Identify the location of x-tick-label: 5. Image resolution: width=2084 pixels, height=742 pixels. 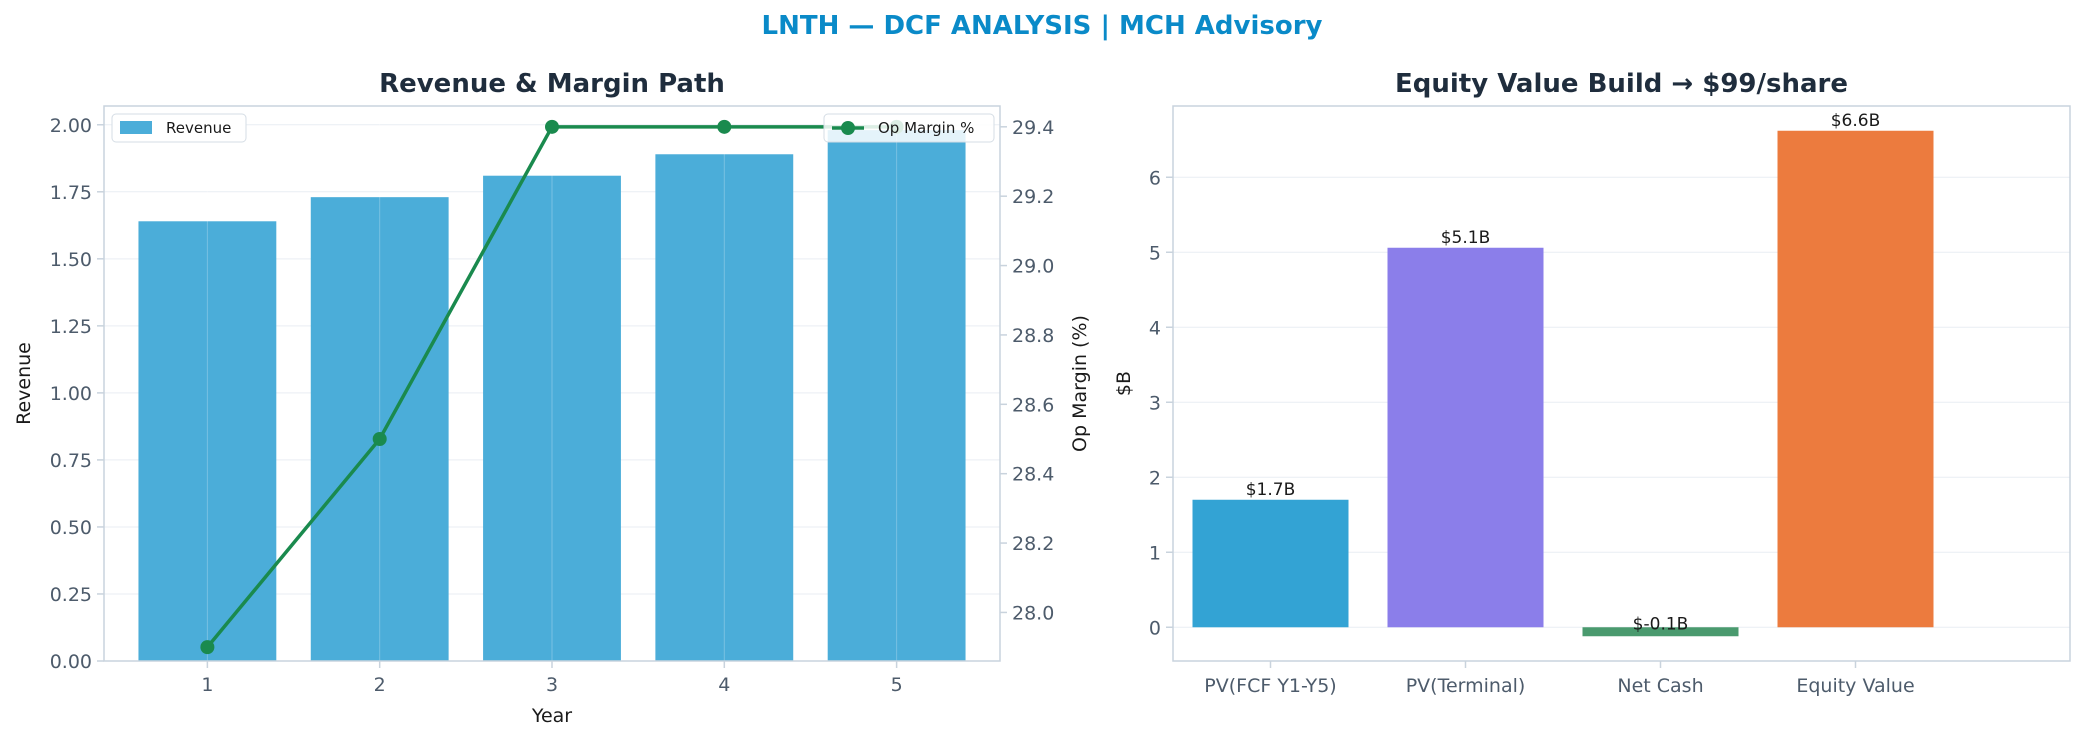
(897, 685).